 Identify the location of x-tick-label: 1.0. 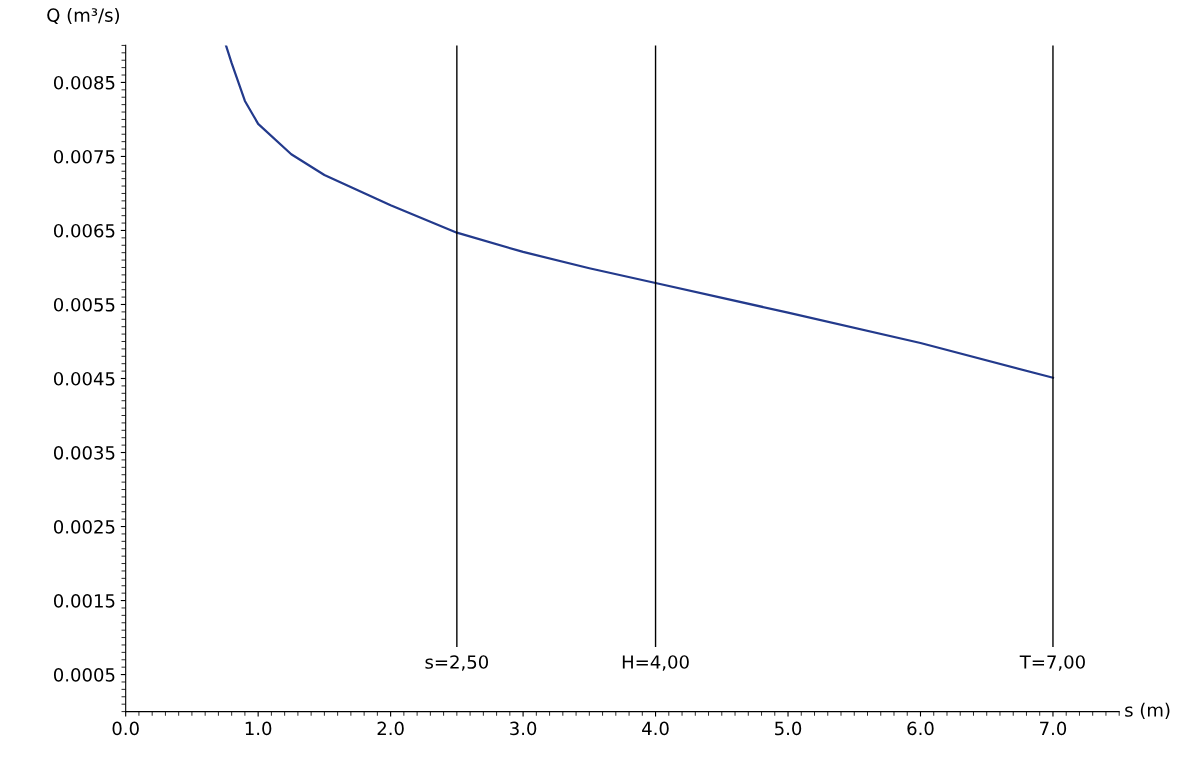
(258, 728).